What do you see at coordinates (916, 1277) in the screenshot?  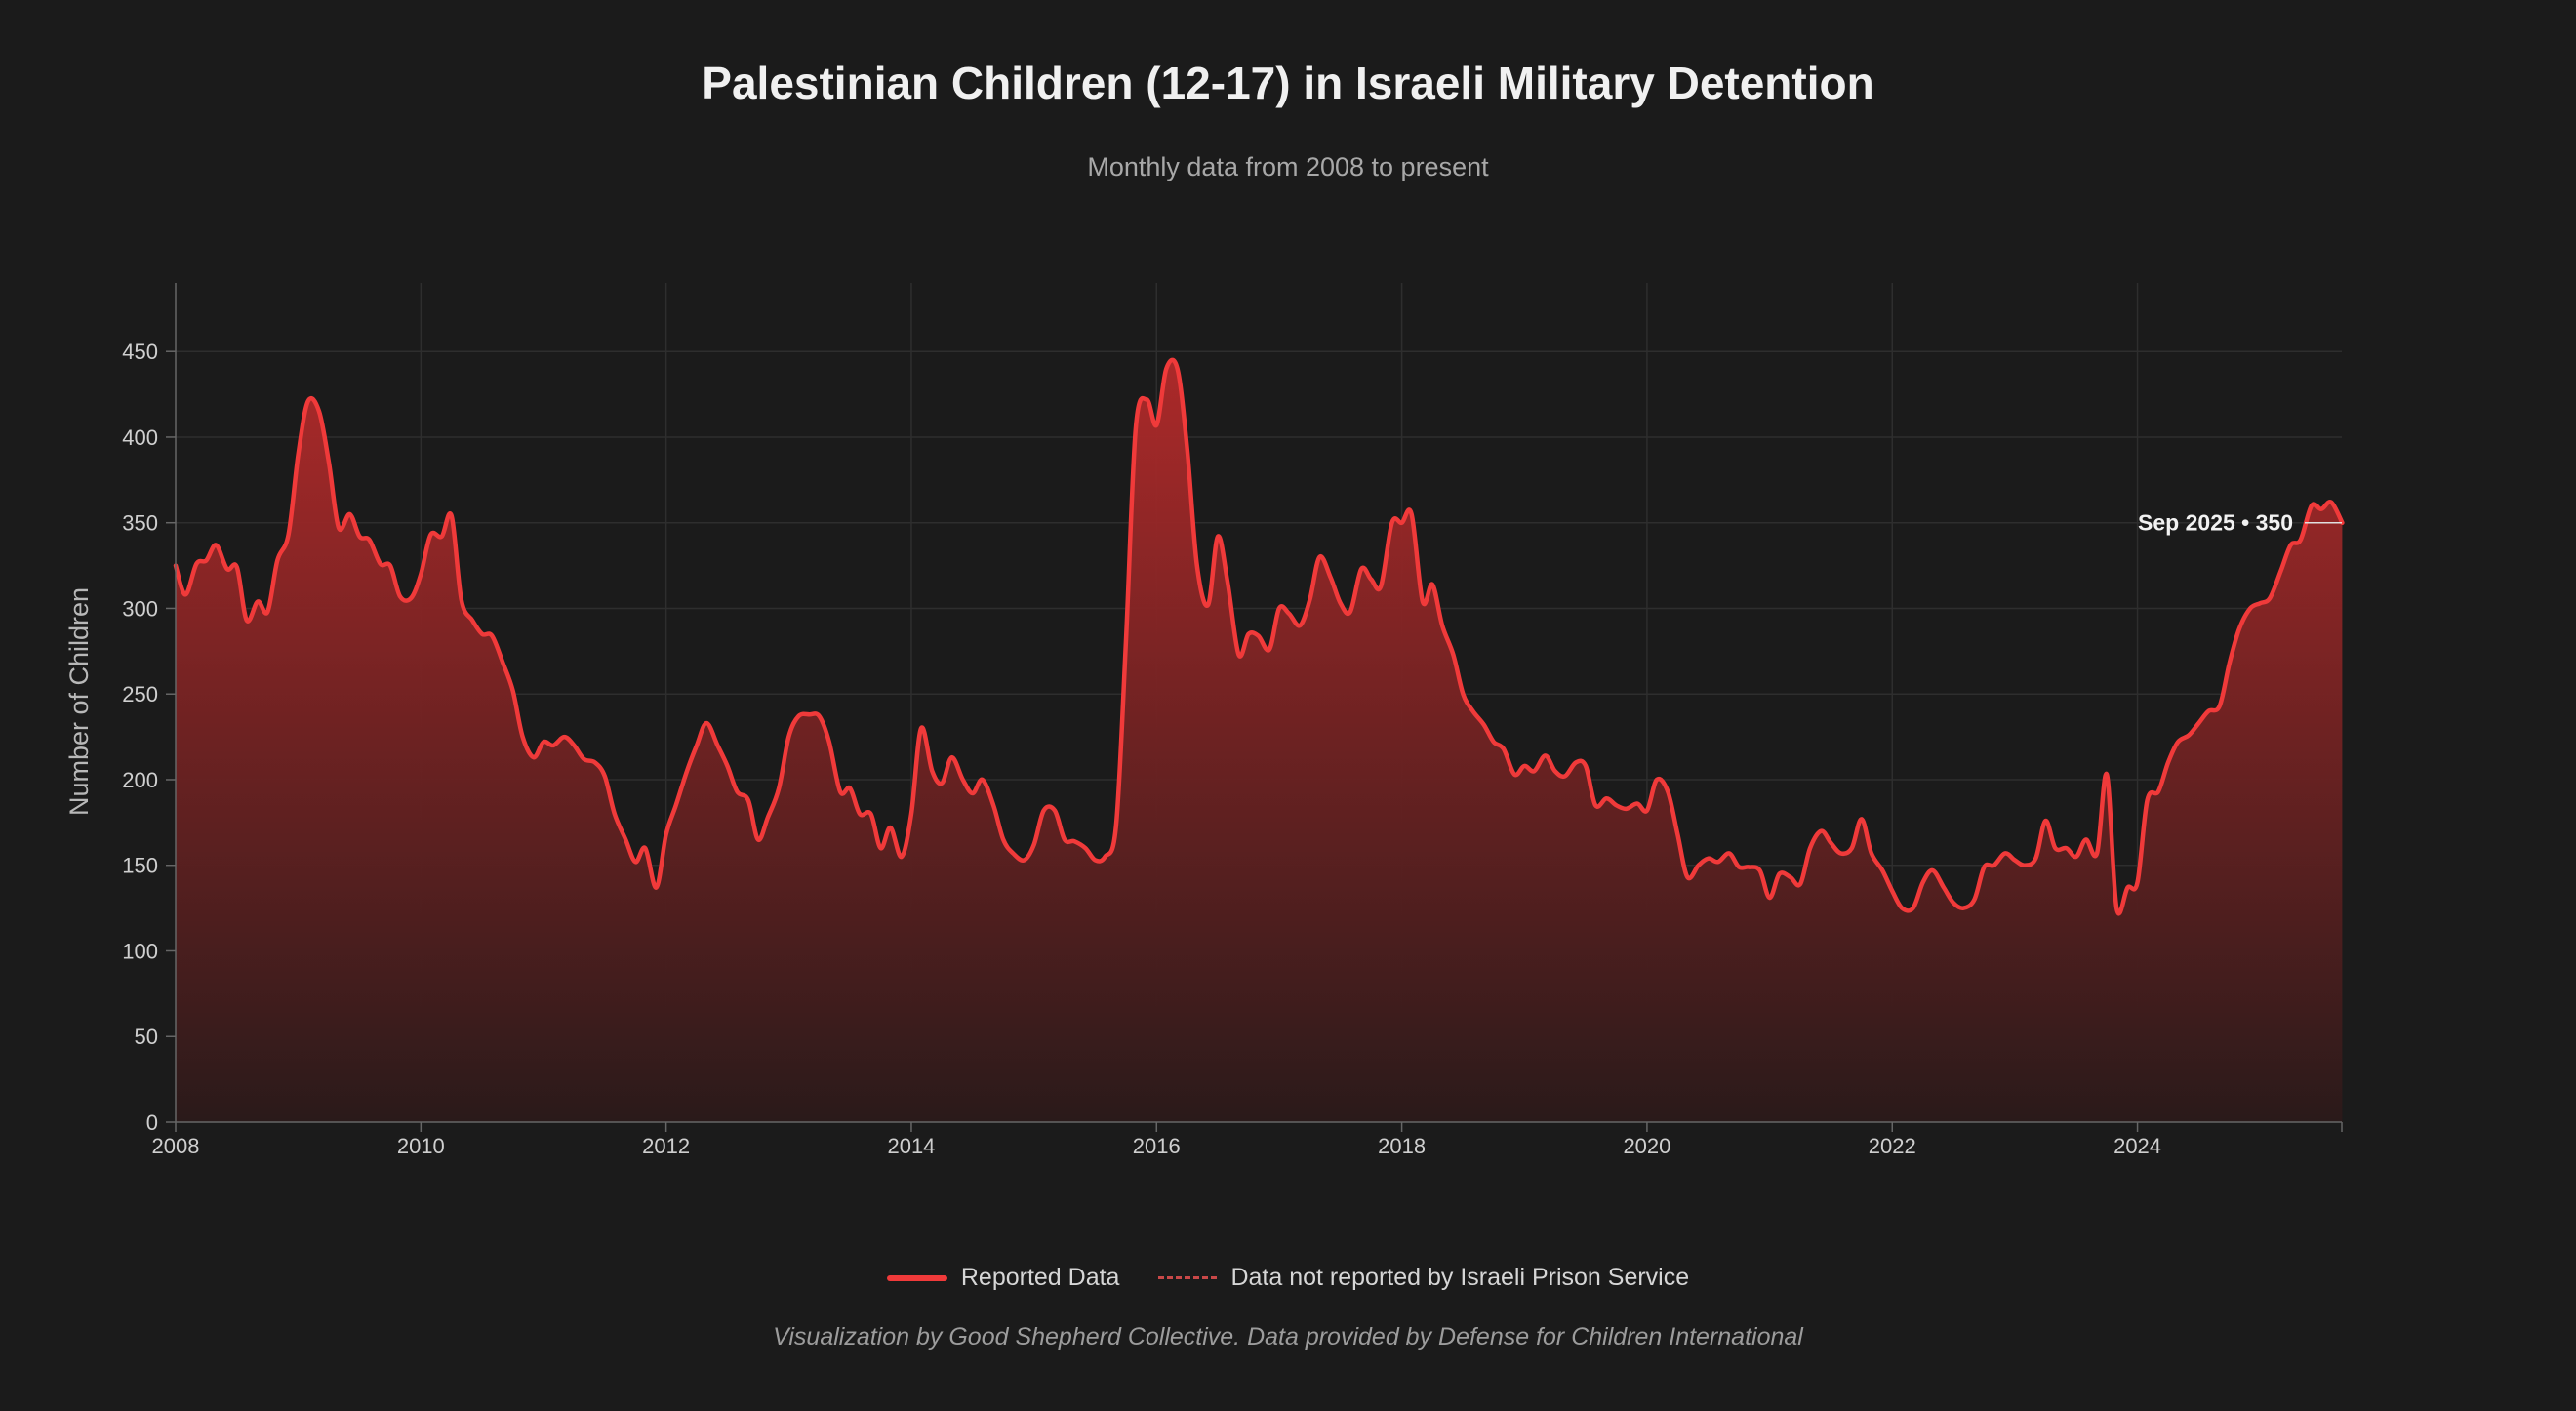 I see `legend-swatch-solid` at bounding box center [916, 1277].